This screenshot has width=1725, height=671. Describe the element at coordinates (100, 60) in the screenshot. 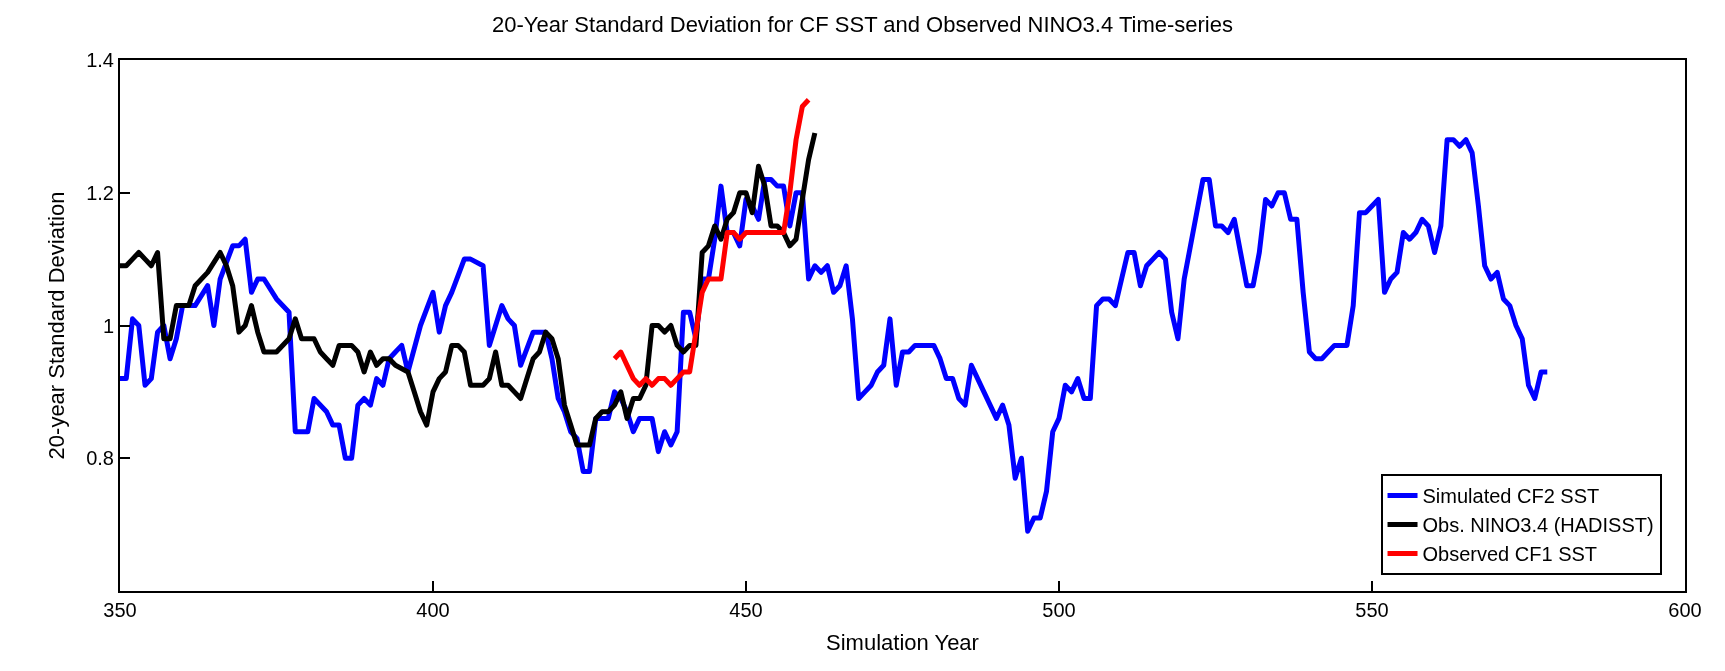

I see `y-tick-label: 1.4` at that location.